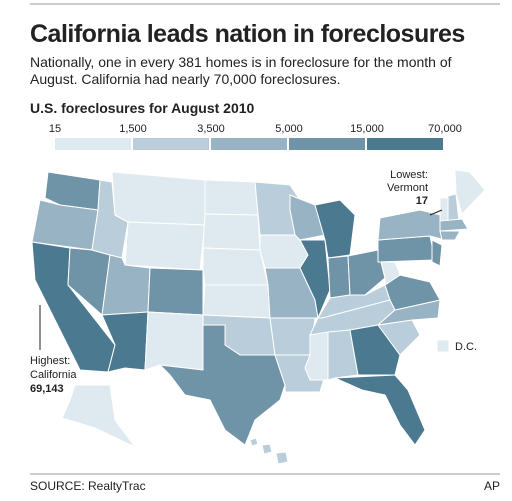  What do you see at coordinates (55, 129) in the screenshot?
I see `legend-break: 15` at bounding box center [55, 129].